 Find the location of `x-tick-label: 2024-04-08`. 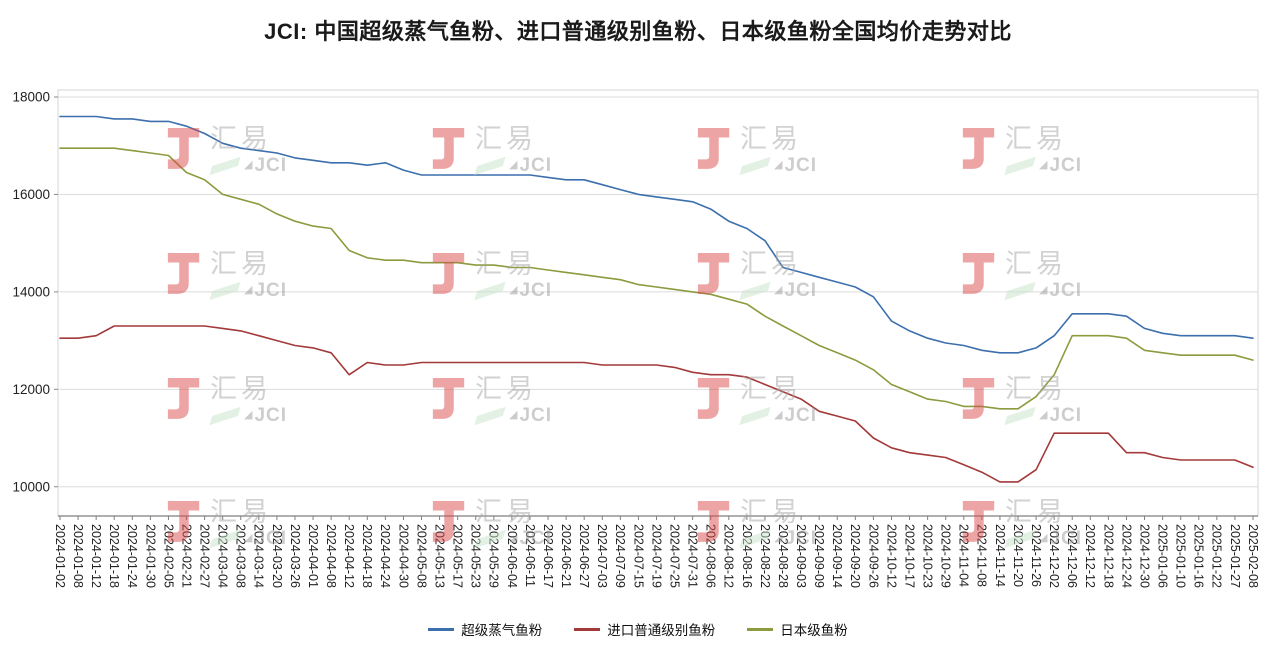

x-tick-label: 2024-04-08 is located at coordinates (331, 556).